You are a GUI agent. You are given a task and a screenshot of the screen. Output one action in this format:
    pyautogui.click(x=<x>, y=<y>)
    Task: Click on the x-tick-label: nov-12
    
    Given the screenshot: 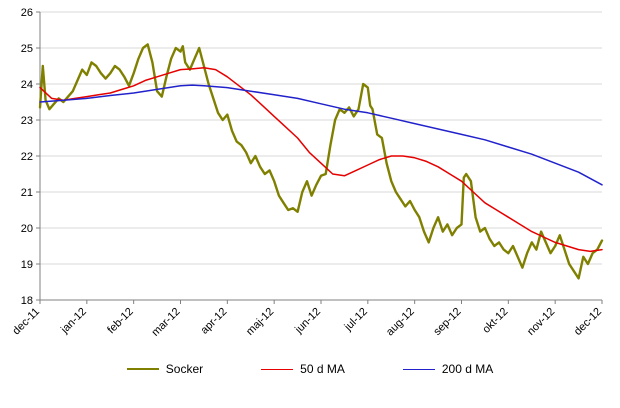 What is the action you would take?
    pyautogui.click(x=541, y=322)
    